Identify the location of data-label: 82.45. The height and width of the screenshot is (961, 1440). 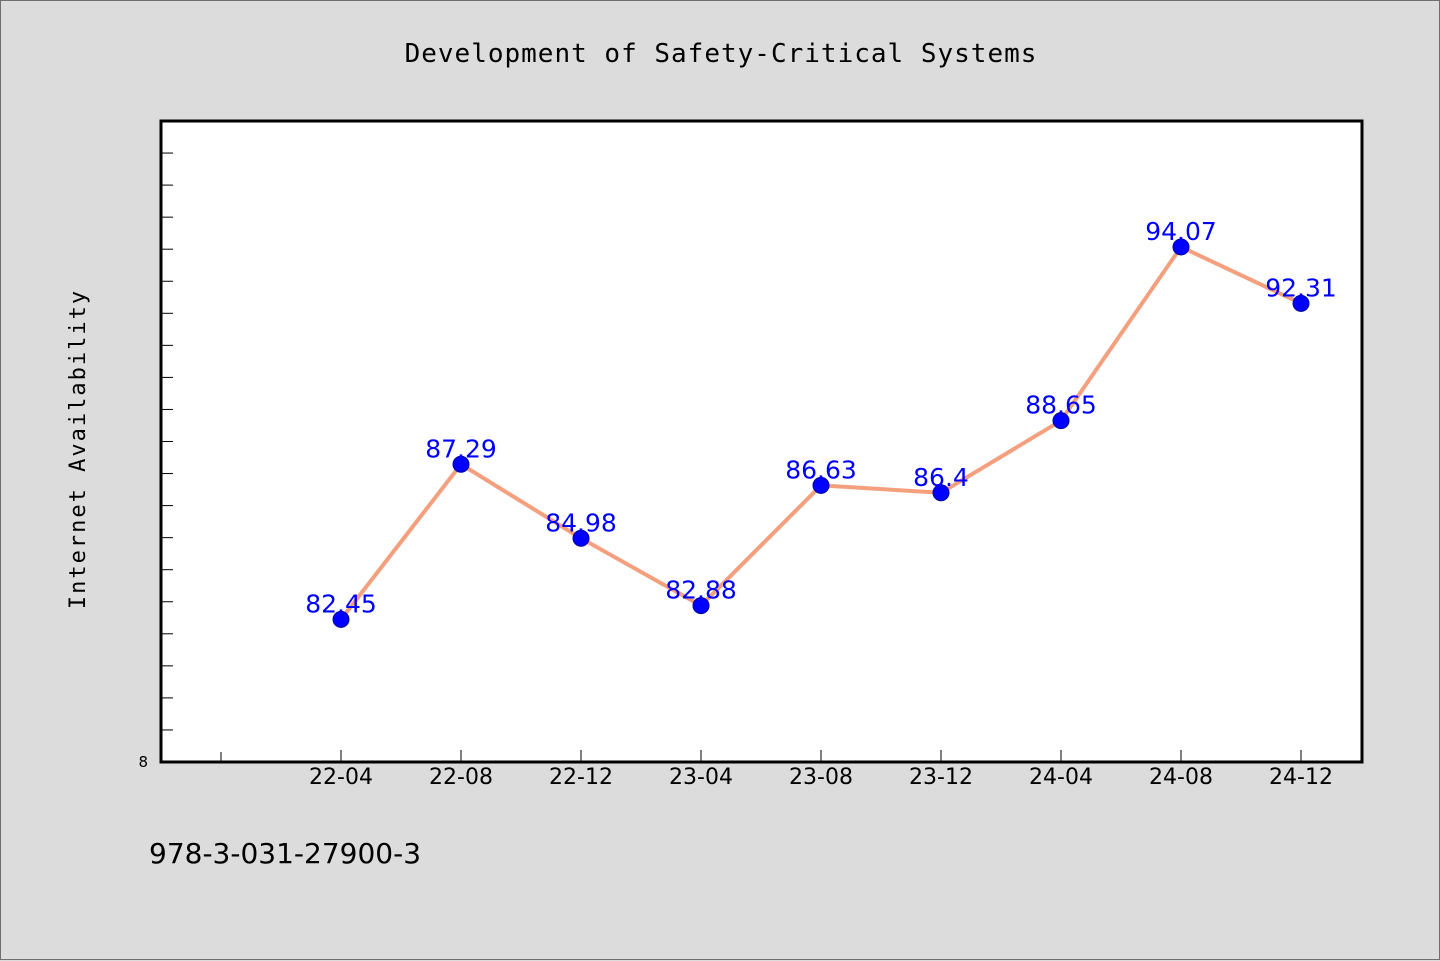
(341, 603).